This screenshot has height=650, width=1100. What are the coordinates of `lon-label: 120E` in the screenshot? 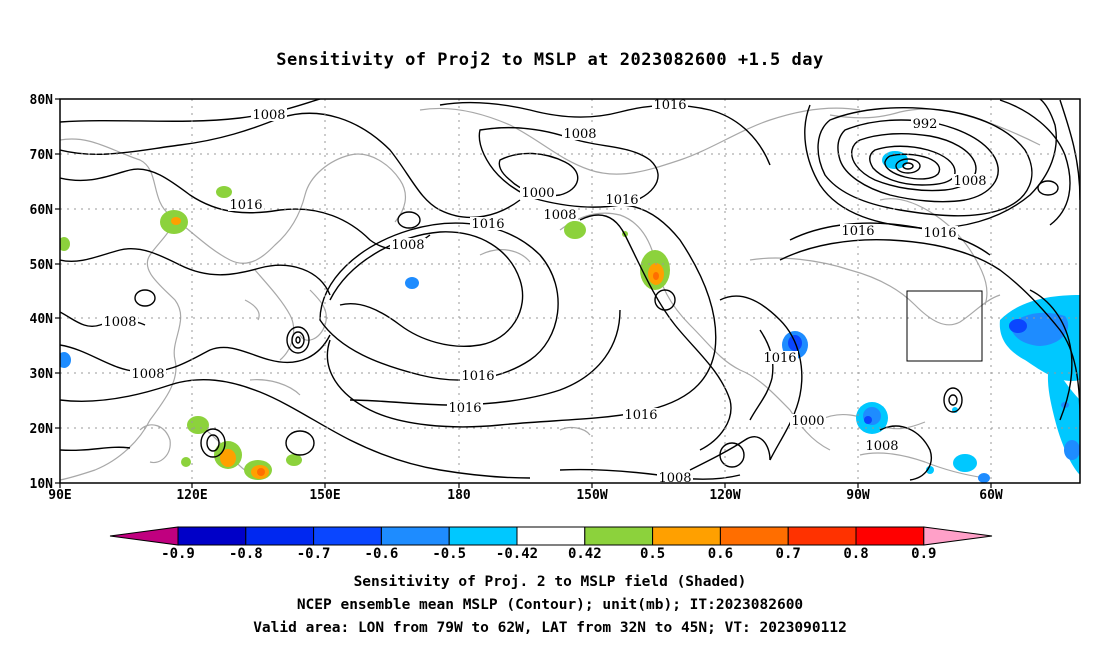 It's located at (191, 495).